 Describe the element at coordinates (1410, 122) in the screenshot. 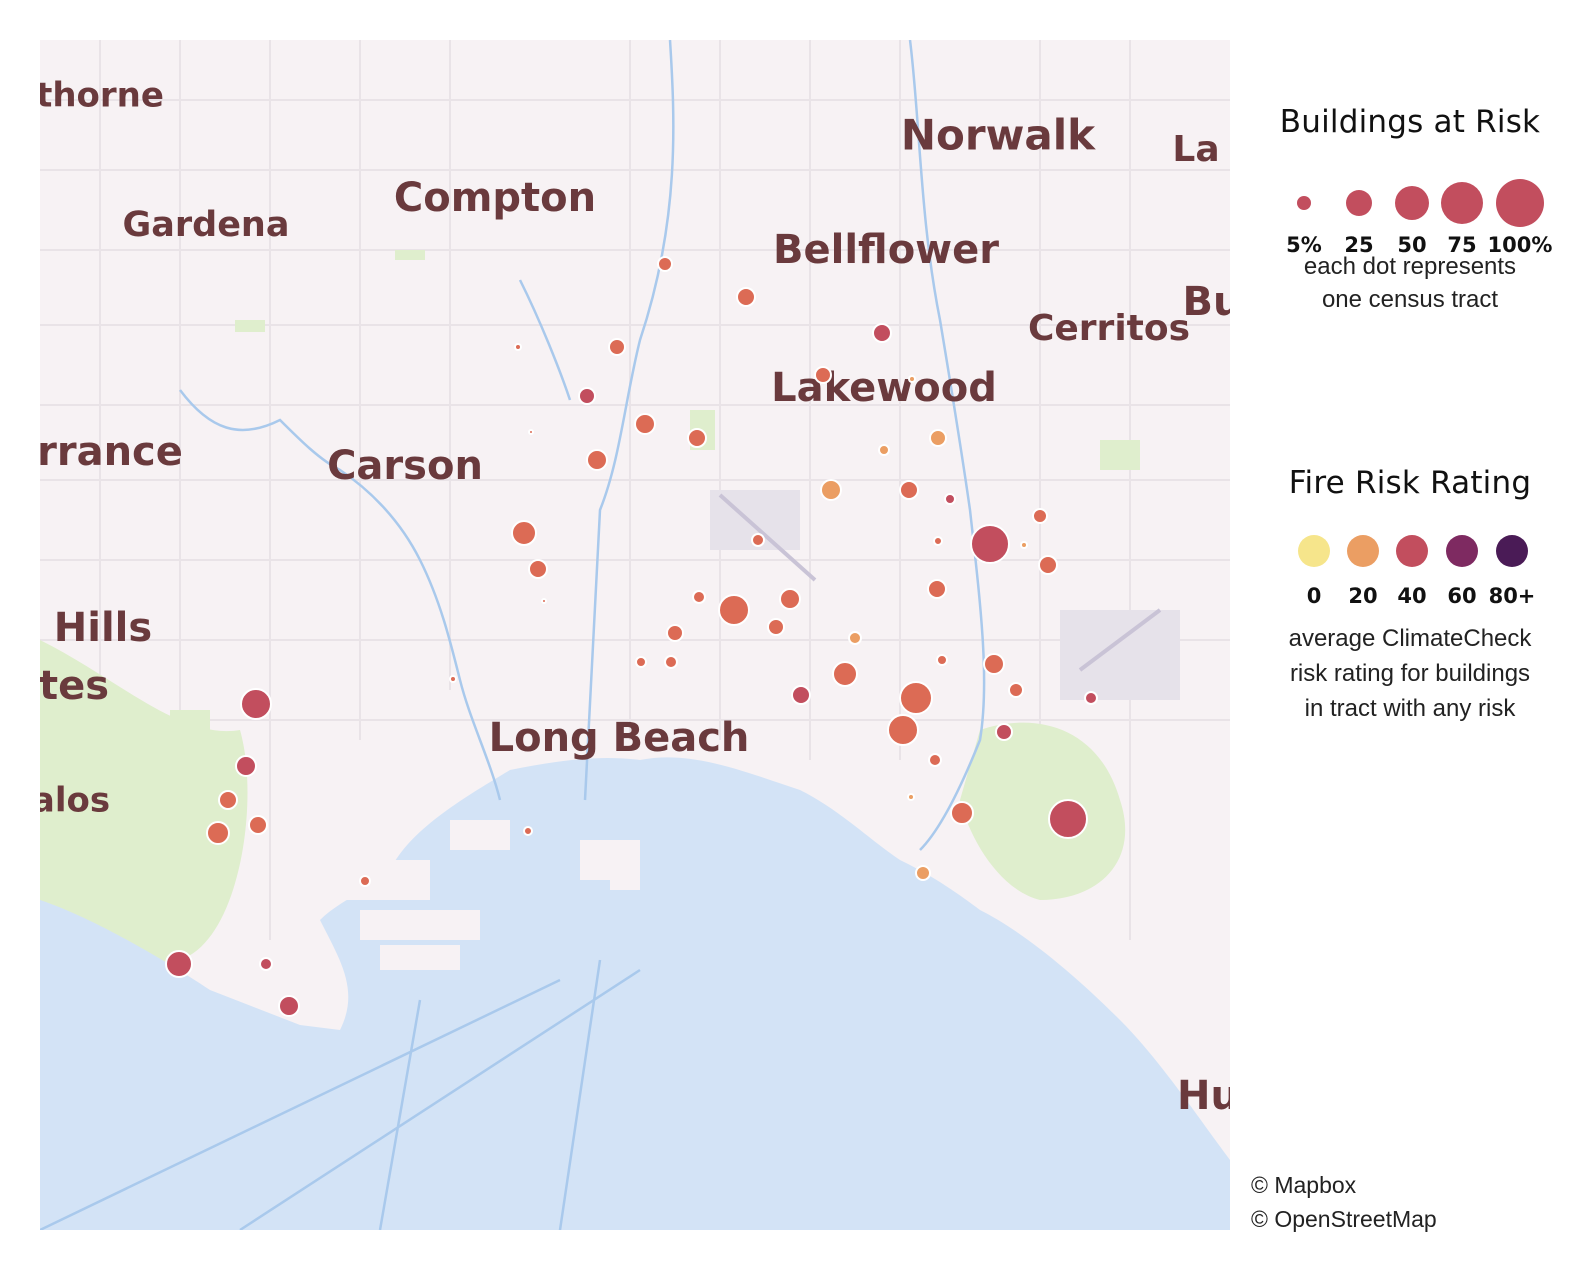

I see `size-legend-title: Buildings at Risk` at that location.